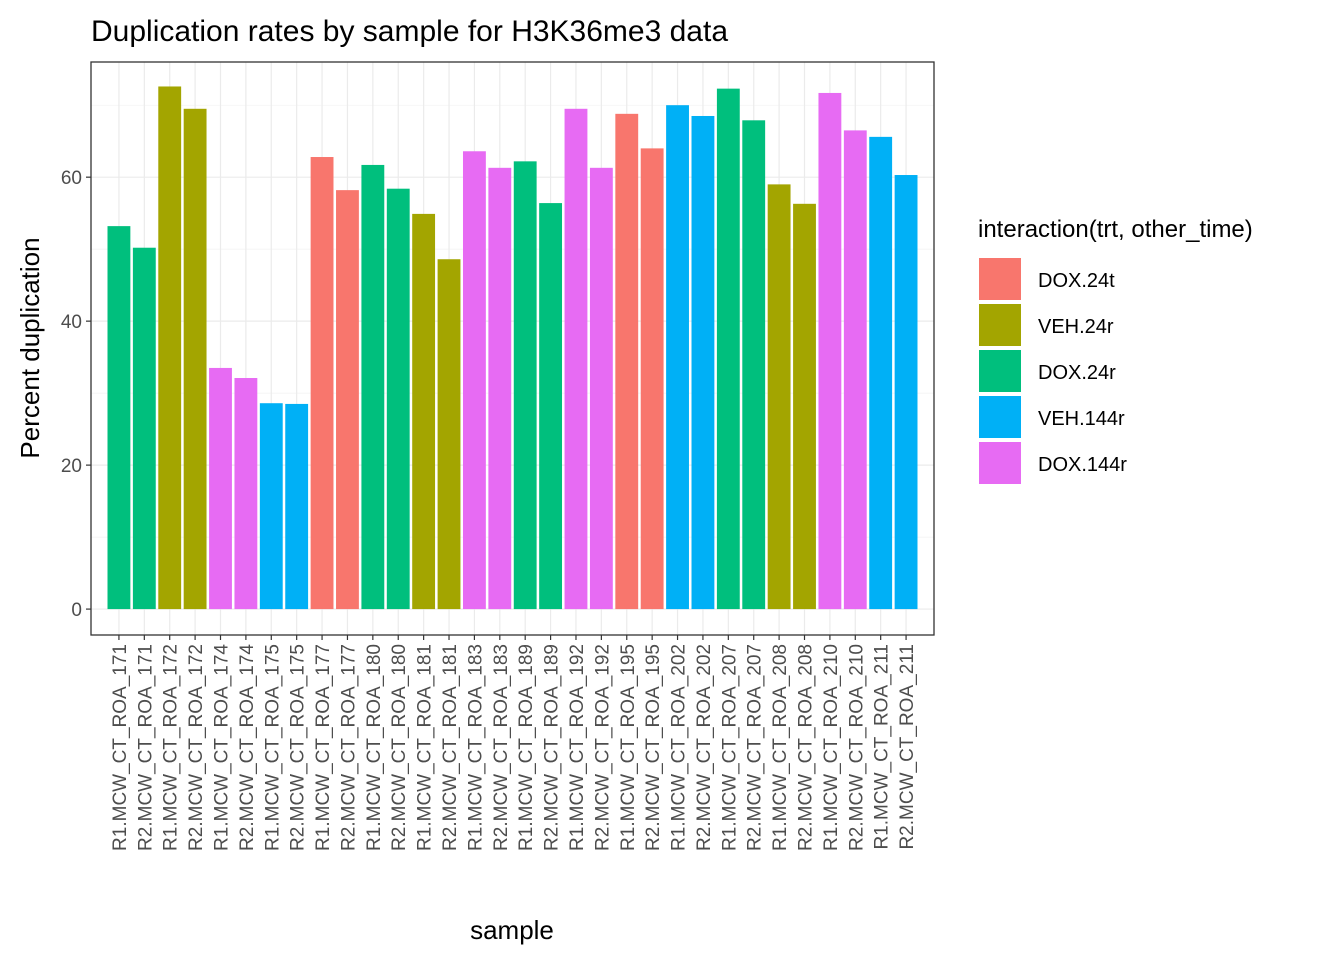 Image resolution: width=1344 pixels, height=960 pixels. What do you see at coordinates (30, 347) in the screenshot?
I see `y-axis-title: Percent duplication` at bounding box center [30, 347].